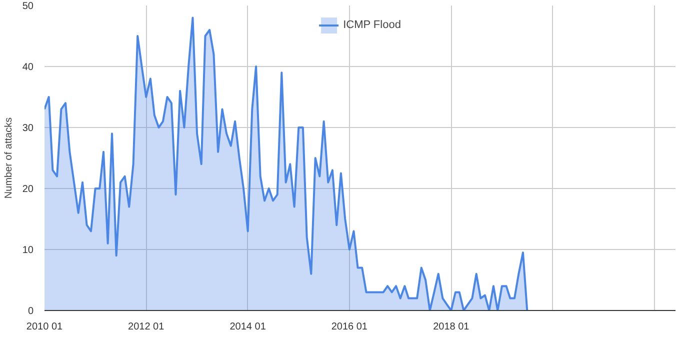  What do you see at coordinates (28, 250) in the screenshot?
I see `y-tick-label: 10` at bounding box center [28, 250].